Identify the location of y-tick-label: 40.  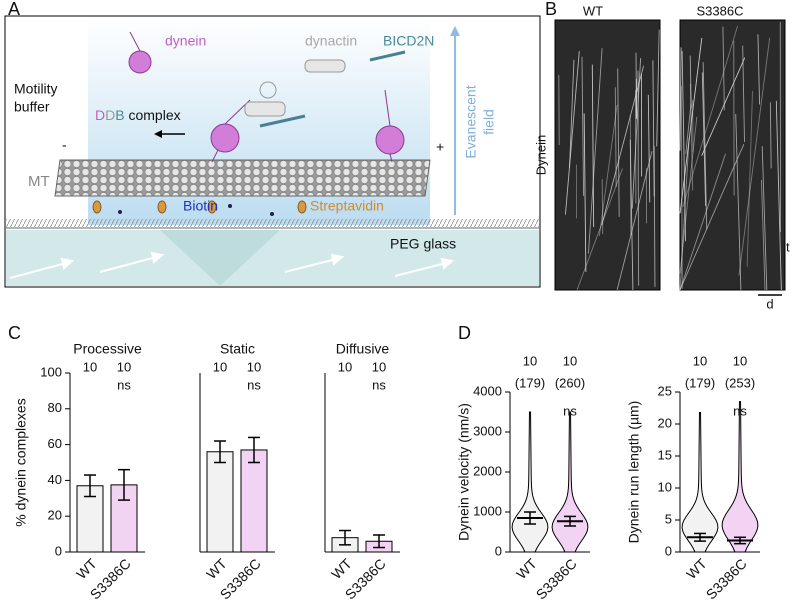
(55, 479).